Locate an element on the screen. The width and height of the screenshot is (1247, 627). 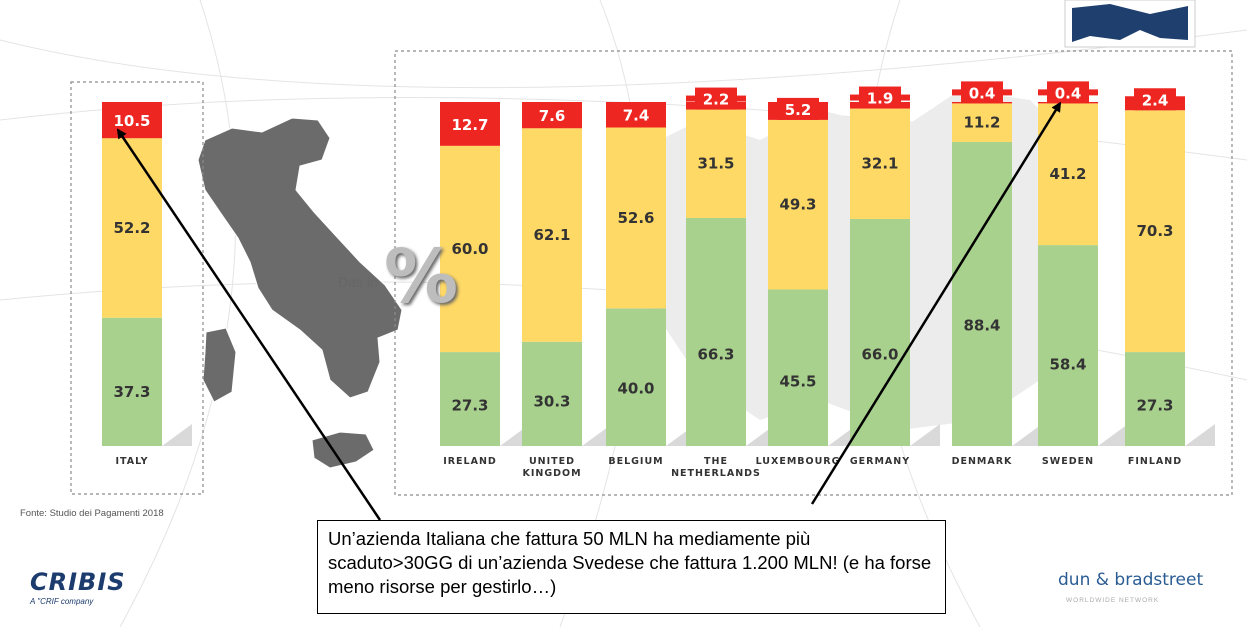
data-label: 37.3 is located at coordinates (131, 392).